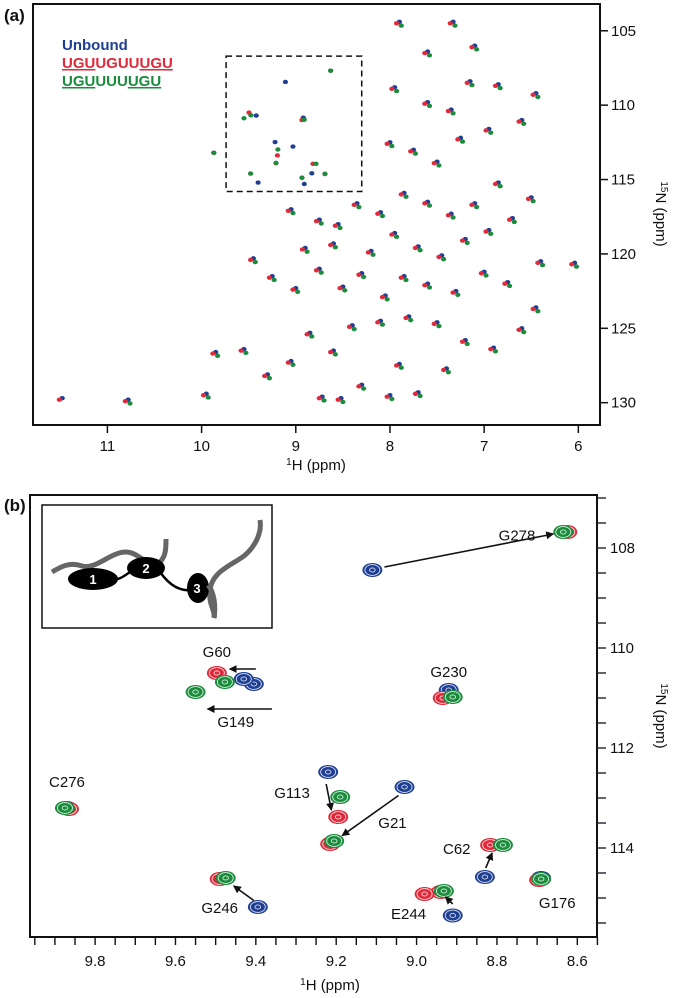 This screenshot has width=683, height=998. What do you see at coordinates (201, 446) in the screenshot?
I see `x-tick-label: 10` at bounding box center [201, 446].